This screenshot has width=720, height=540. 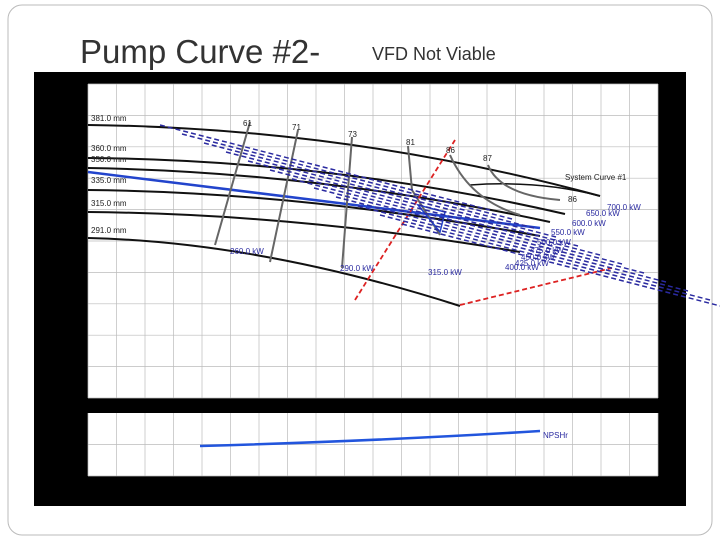 What do you see at coordinates (596, 177) in the screenshot?
I see `system-curve-label: System Curve #1` at bounding box center [596, 177].